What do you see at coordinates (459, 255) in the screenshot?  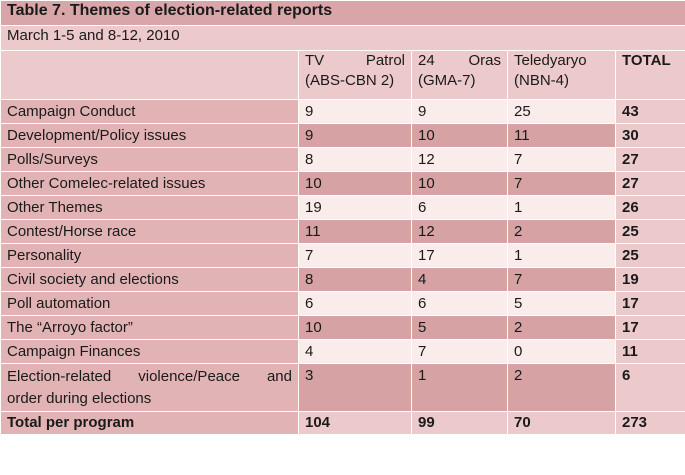 I see `cell-24-oras: 17` at bounding box center [459, 255].